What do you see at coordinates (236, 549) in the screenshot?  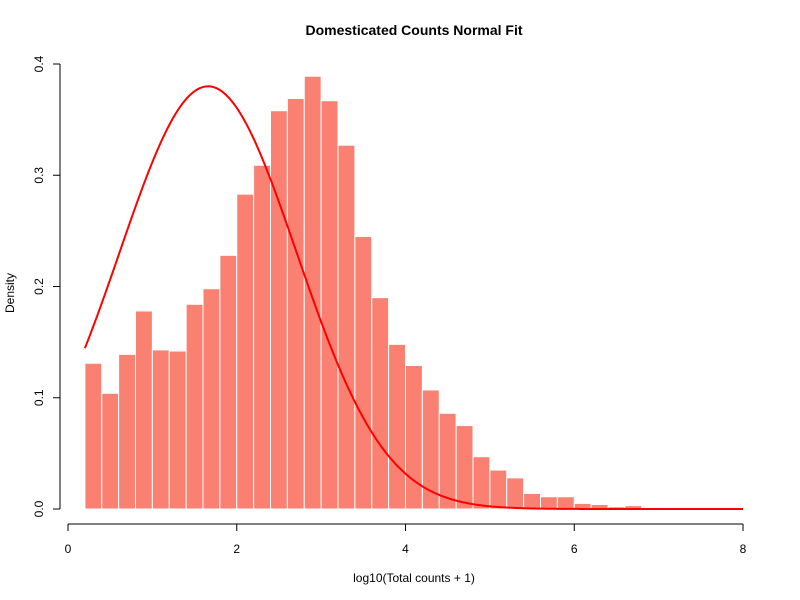 I see `x-tick-label: 2` at bounding box center [236, 549].